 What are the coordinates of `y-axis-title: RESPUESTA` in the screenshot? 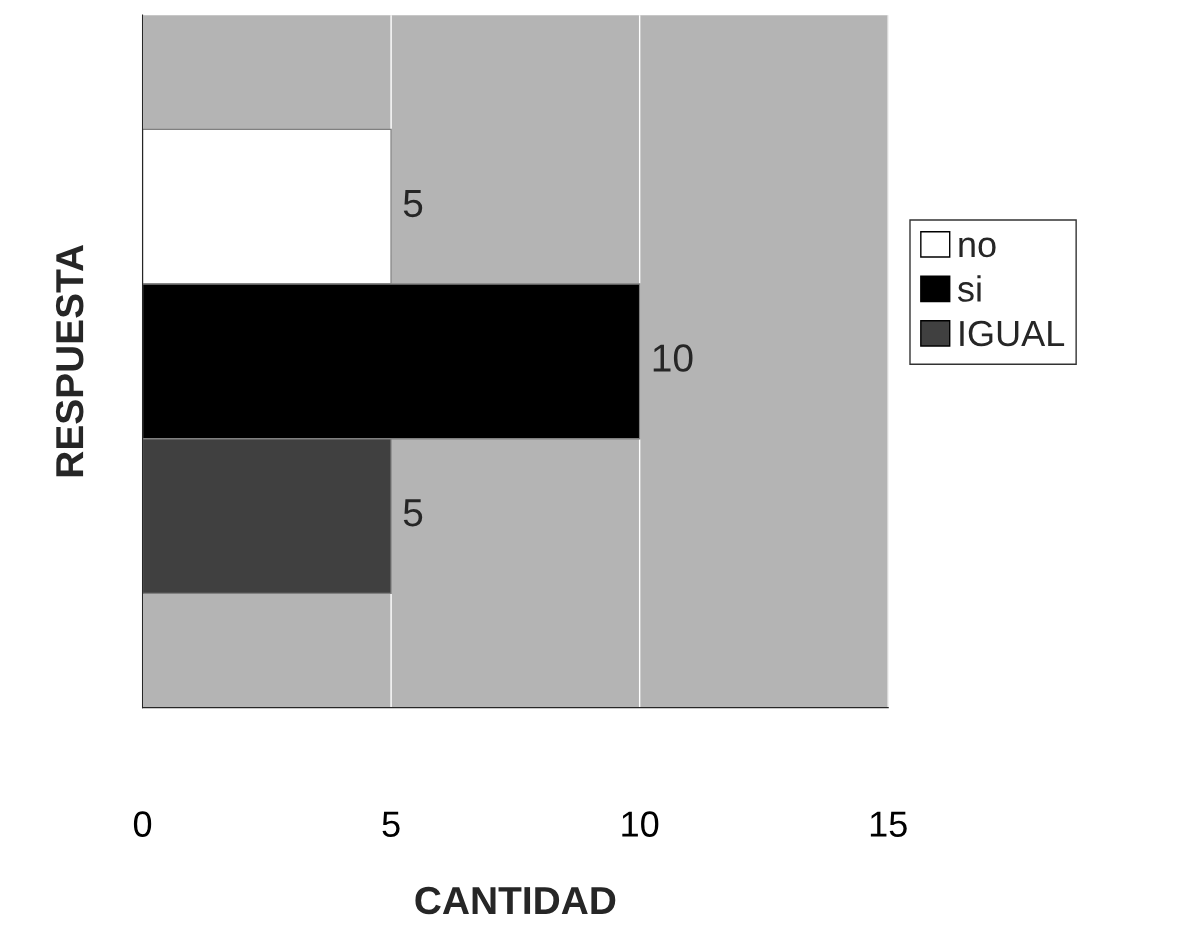 It's located at (69, 360).